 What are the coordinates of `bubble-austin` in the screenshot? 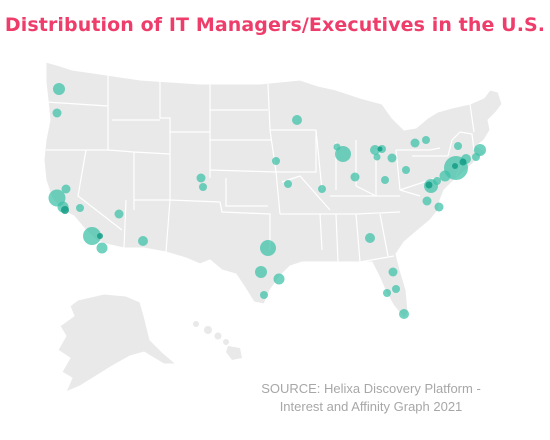 It's located at (261, 272).